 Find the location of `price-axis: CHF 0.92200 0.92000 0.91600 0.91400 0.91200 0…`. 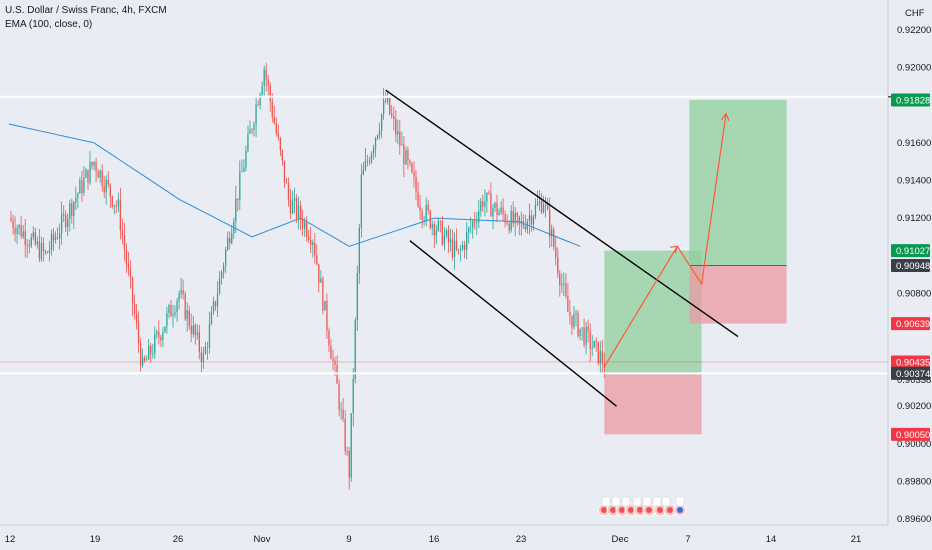

price-axis: CHF 0.92200 0.92000 0.91600 0.91400 0.91200 0… is located at coordinates (909, 262).